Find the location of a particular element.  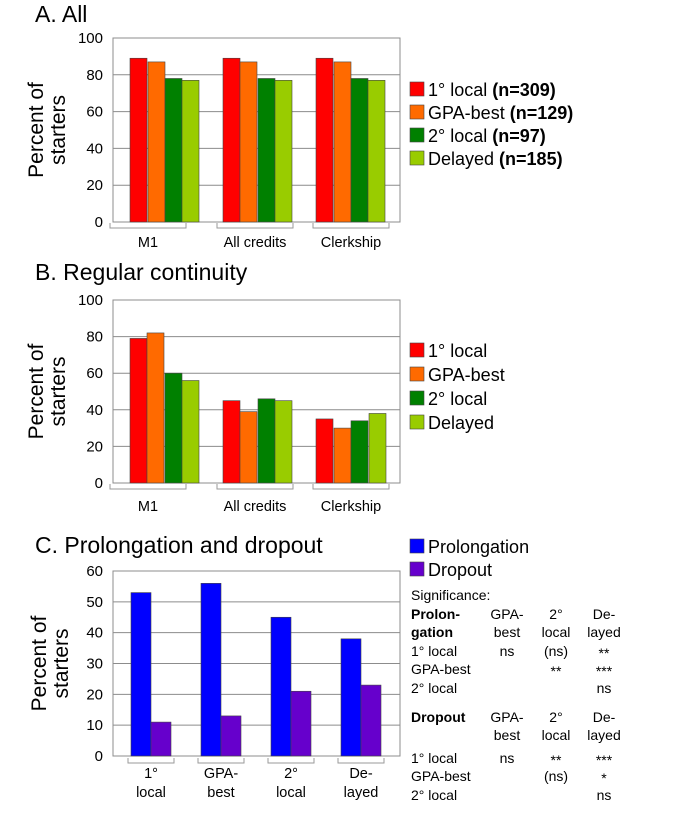

legend-count: (n=97) is located at coordinates (519, 136).